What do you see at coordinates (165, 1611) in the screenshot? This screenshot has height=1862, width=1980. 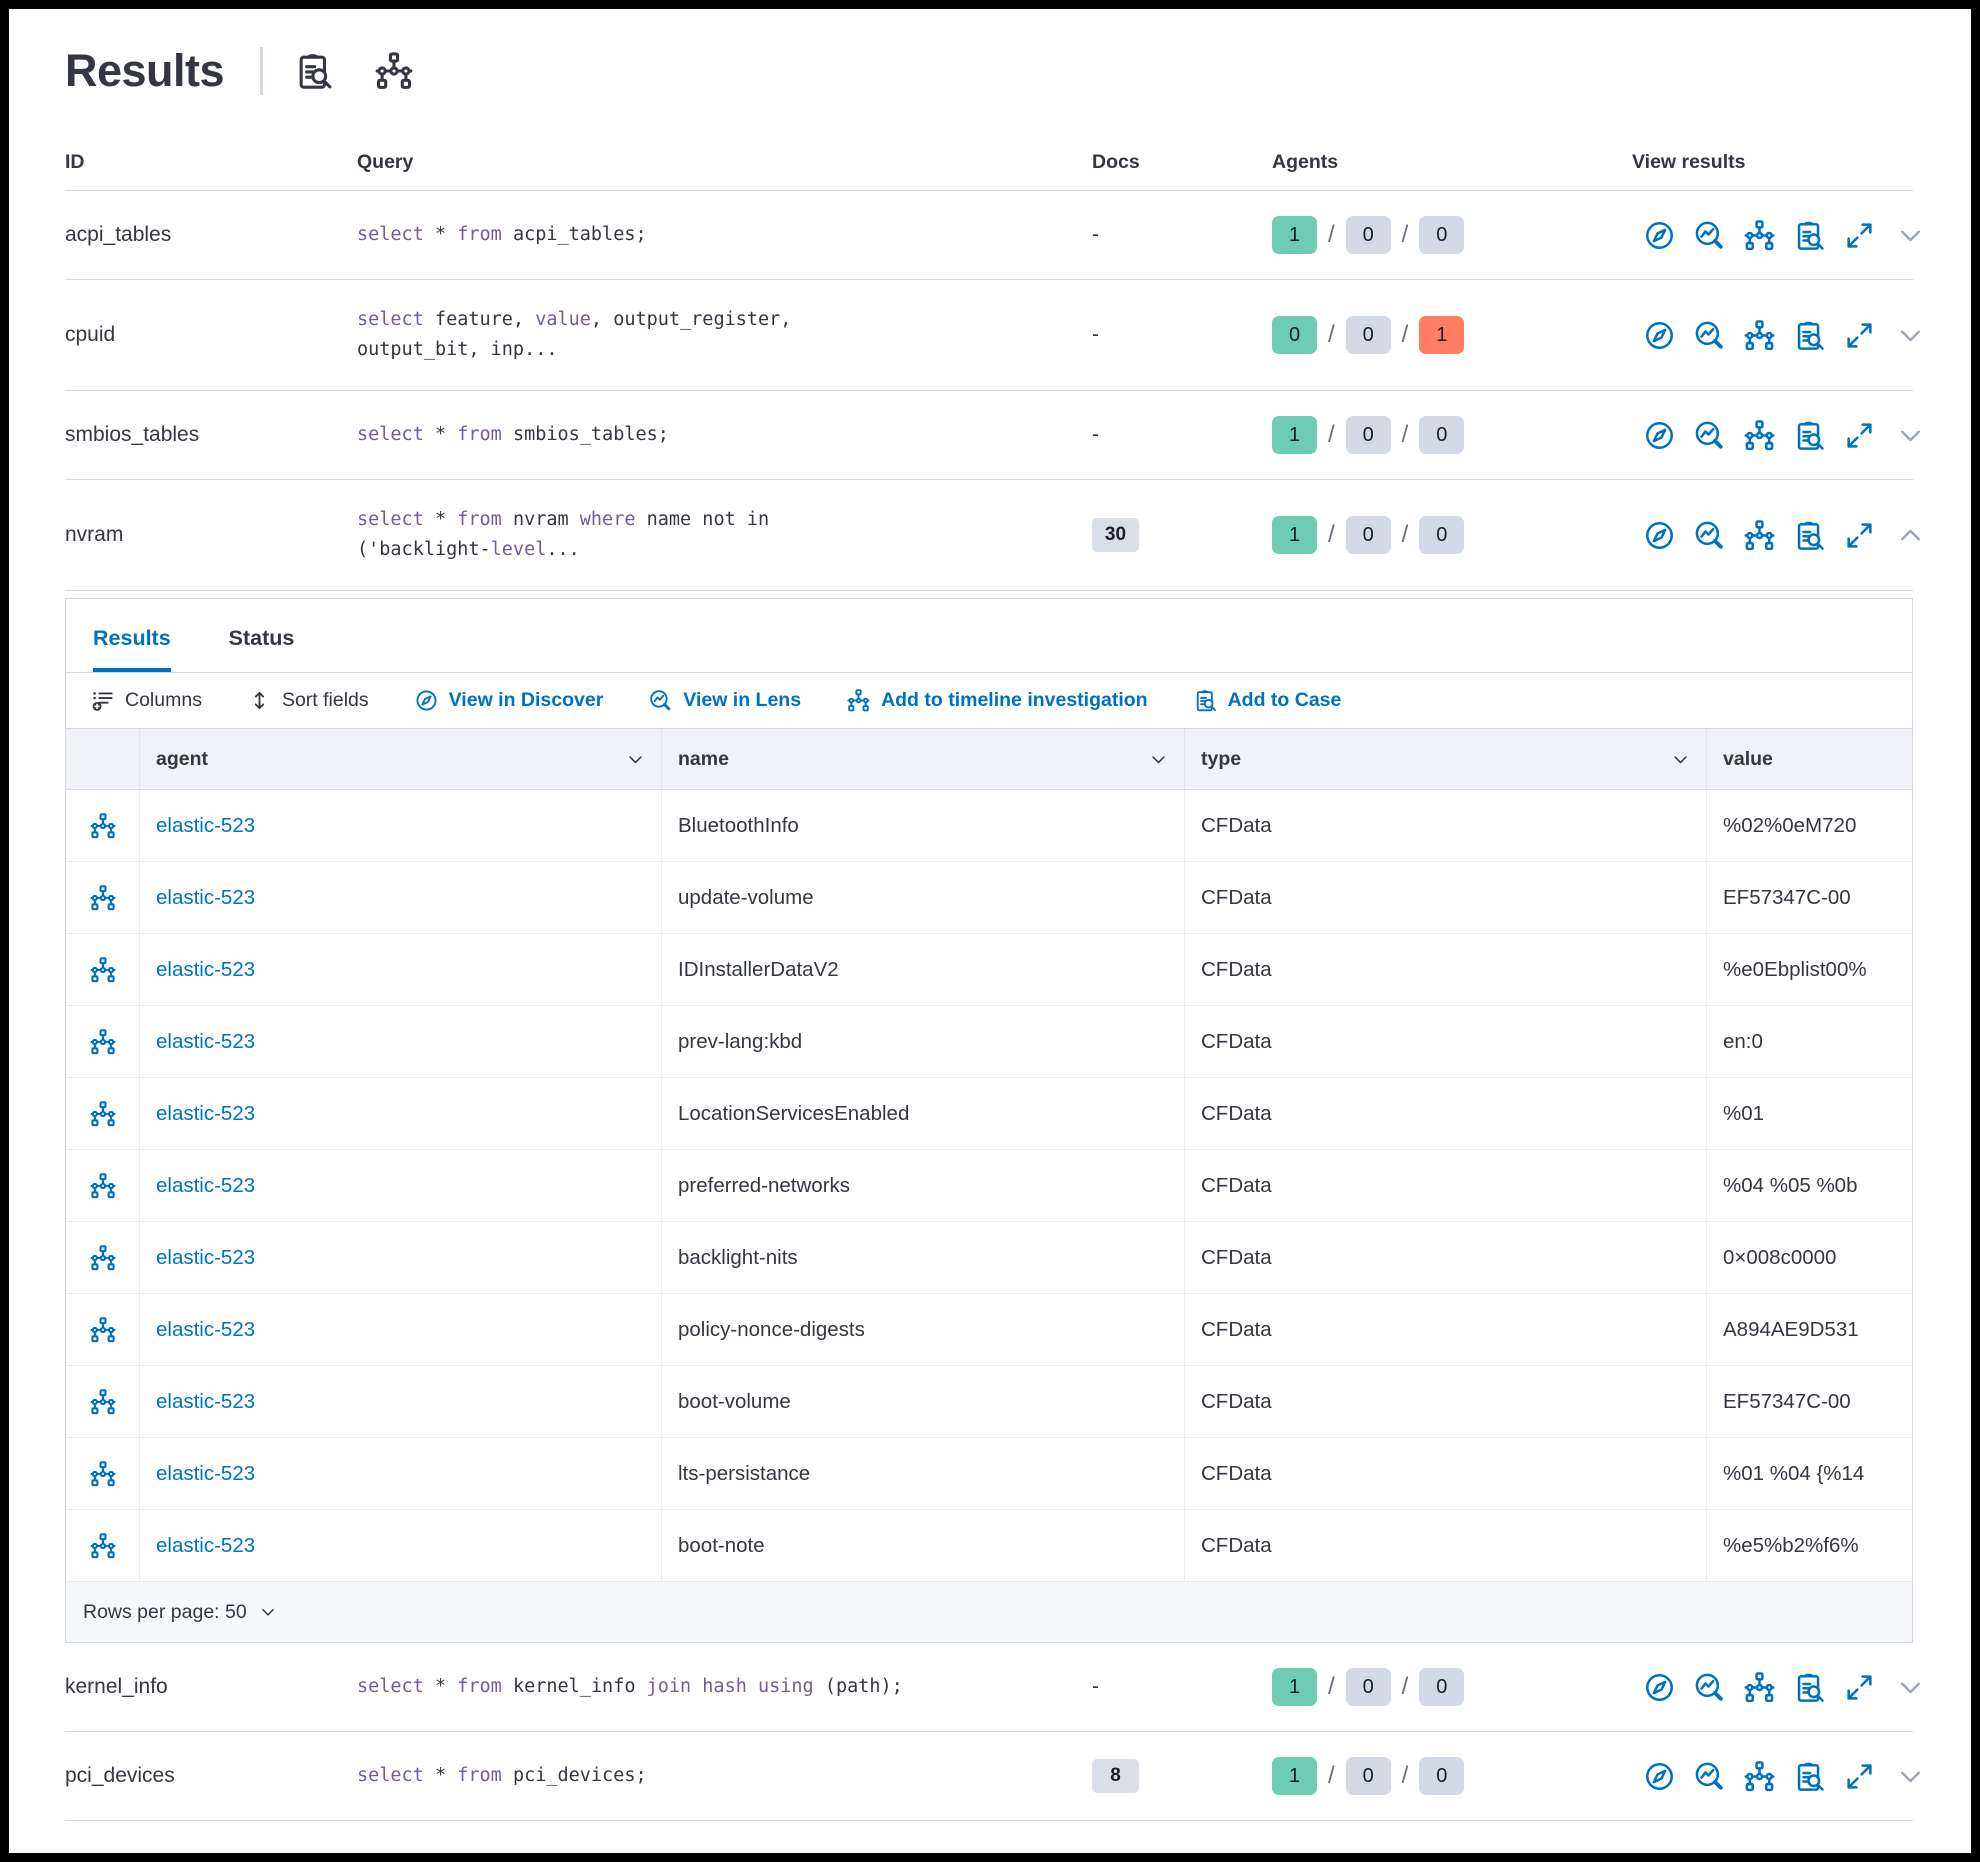 I see `rows-per-page: Rows per page: 50` at bounding box center [165, 1611].